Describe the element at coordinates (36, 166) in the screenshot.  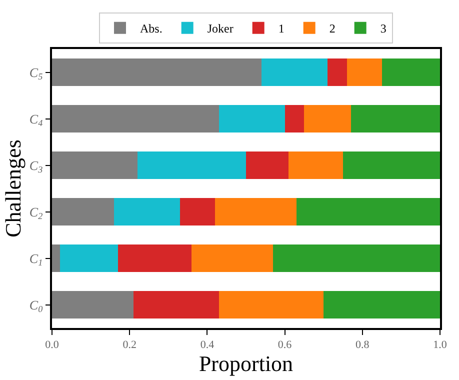
I see `y-tick-label: C$_{3}$` at that location.